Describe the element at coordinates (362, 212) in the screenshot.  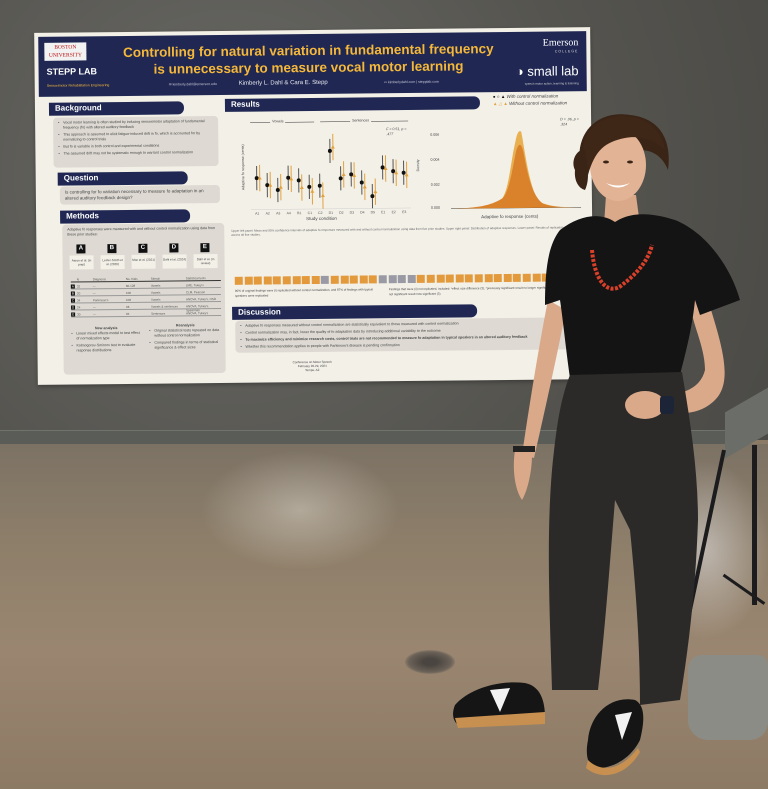
I see `svg-text: D4` at that location.